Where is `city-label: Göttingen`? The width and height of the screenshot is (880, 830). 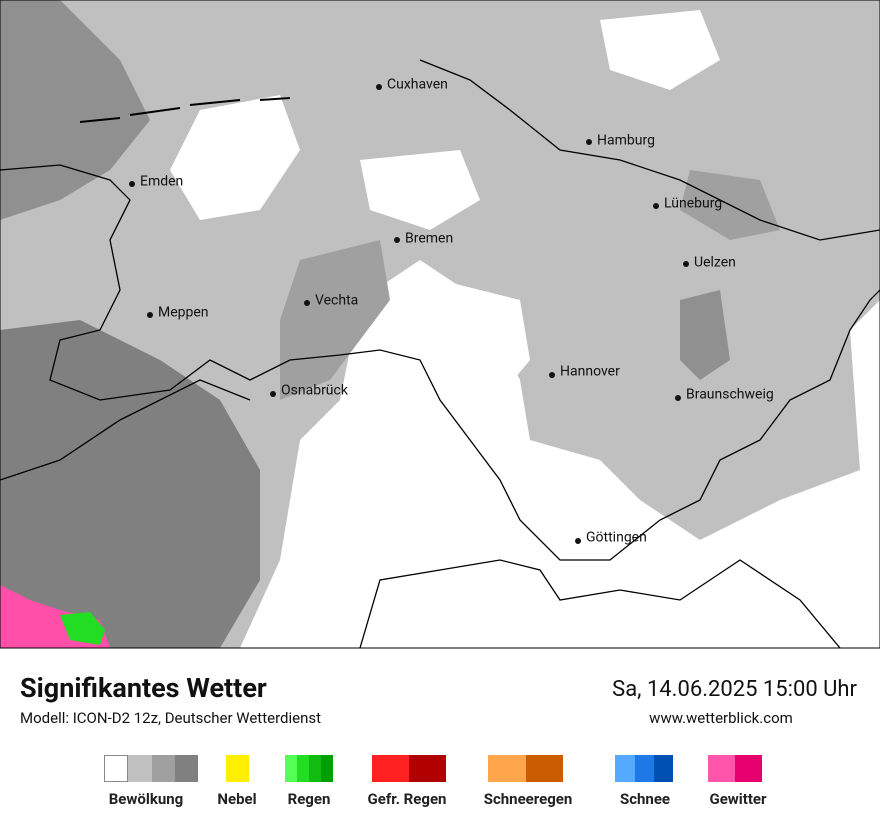
city-label: Göttingen is located at coordinates (616, 538).